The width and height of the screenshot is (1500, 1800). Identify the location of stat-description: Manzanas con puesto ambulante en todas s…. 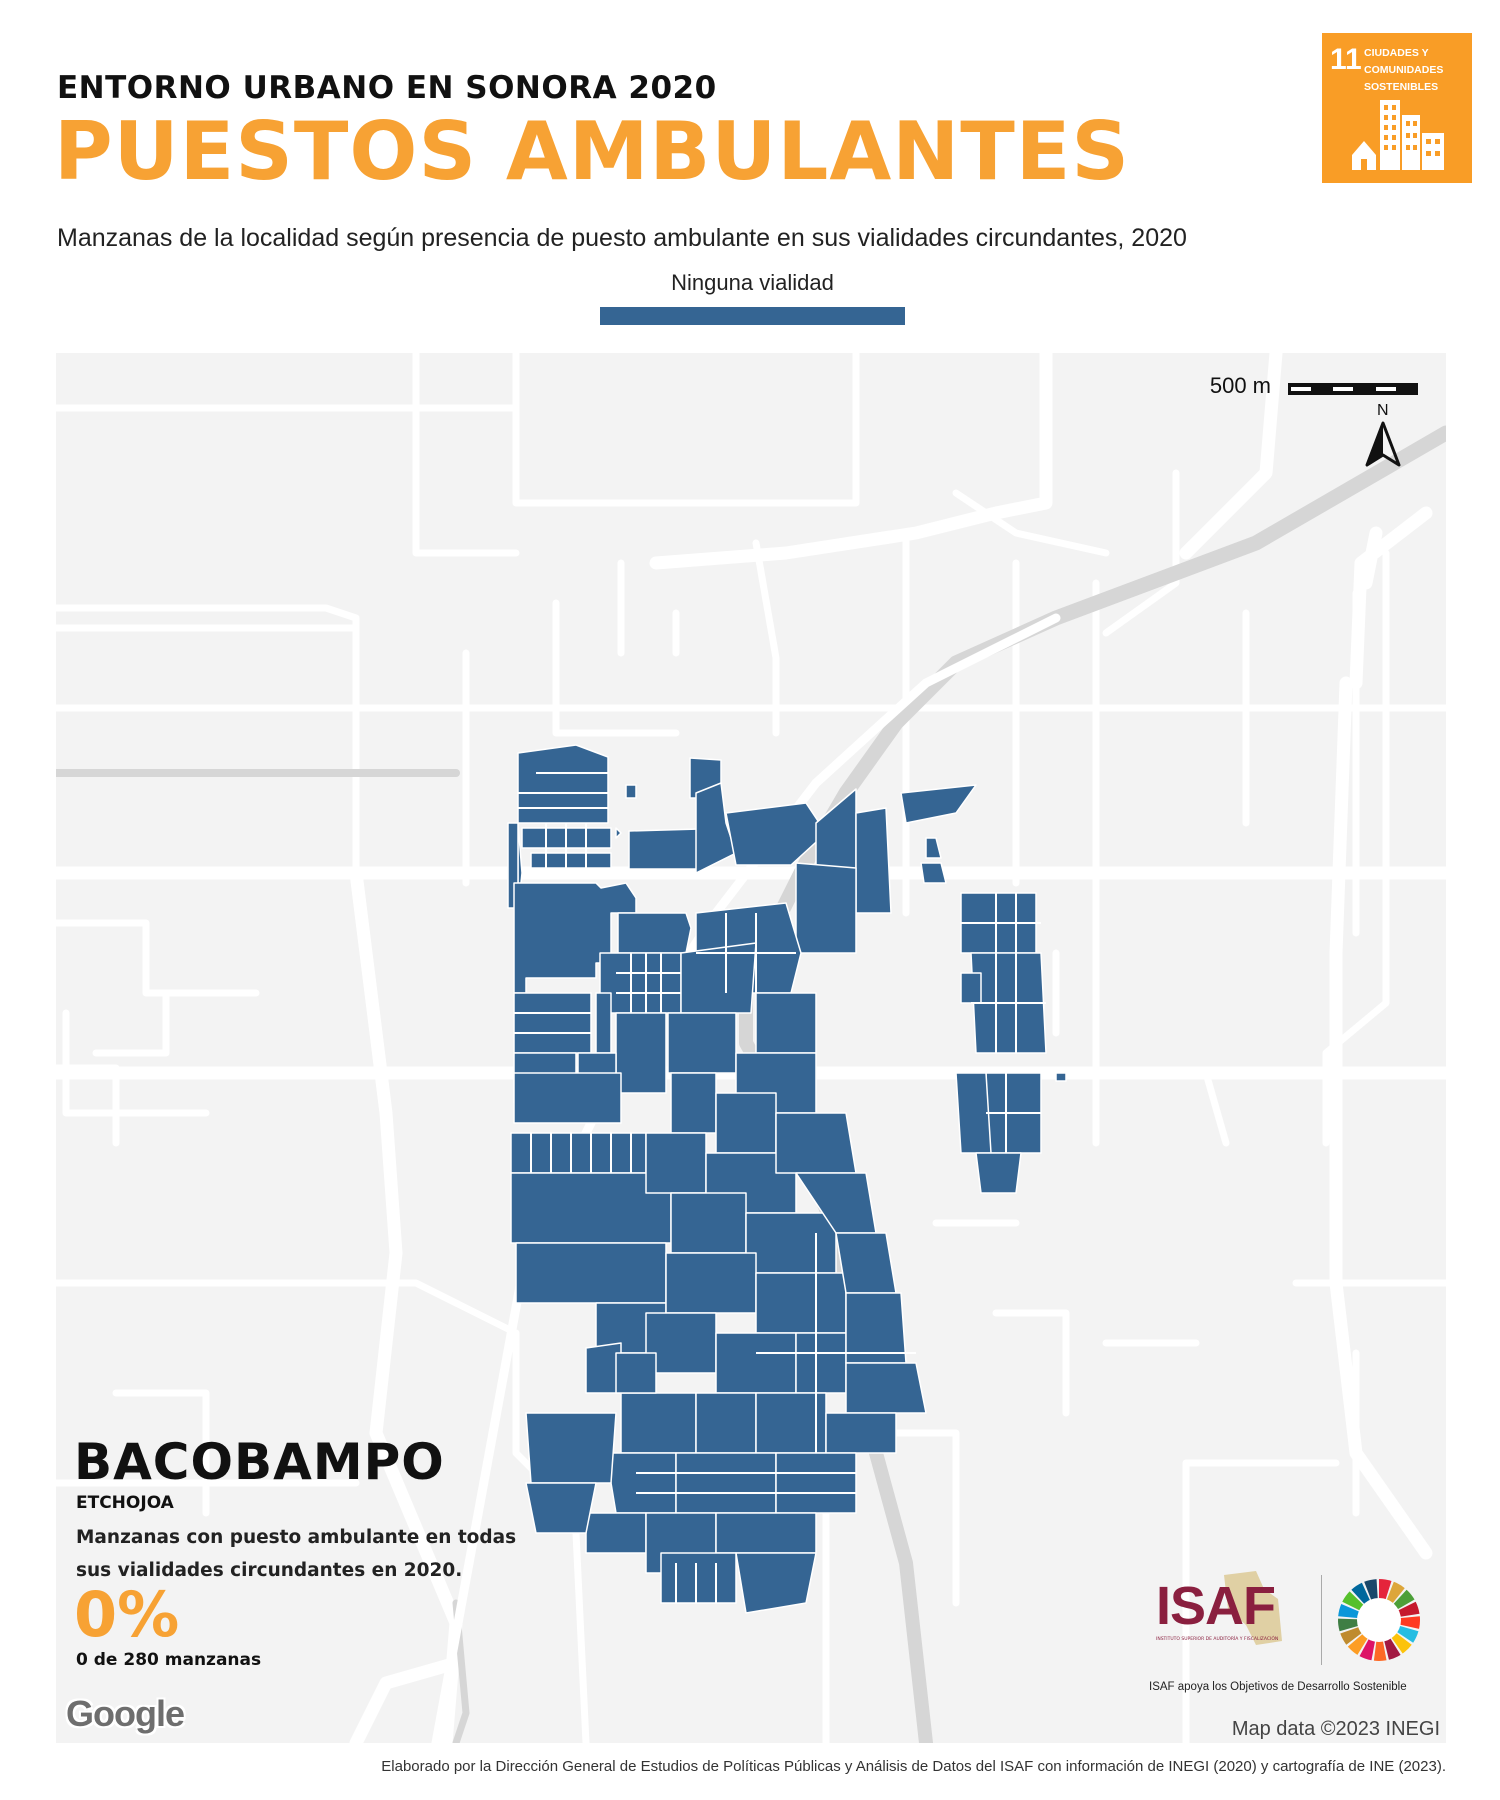
(296, 1554).